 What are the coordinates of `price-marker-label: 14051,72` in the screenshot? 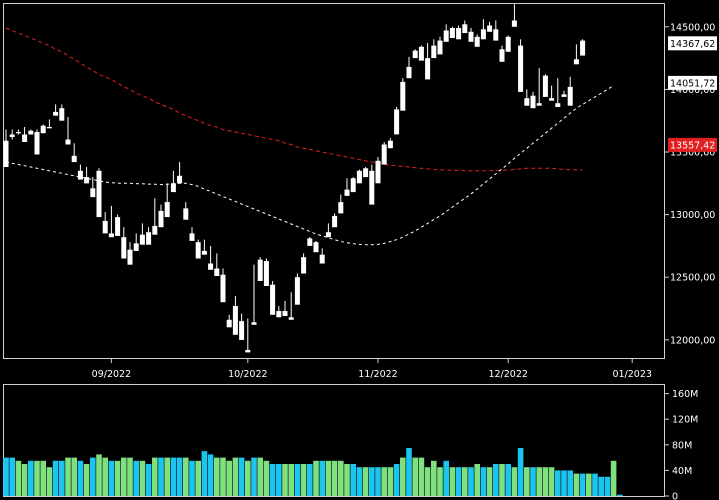 It's located at (692, 83).